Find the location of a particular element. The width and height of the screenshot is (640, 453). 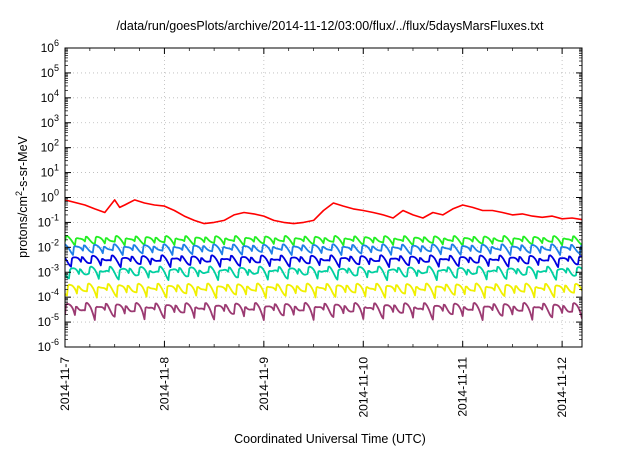

y-tick-exponent: -1 is located at coordinates (55, 217).